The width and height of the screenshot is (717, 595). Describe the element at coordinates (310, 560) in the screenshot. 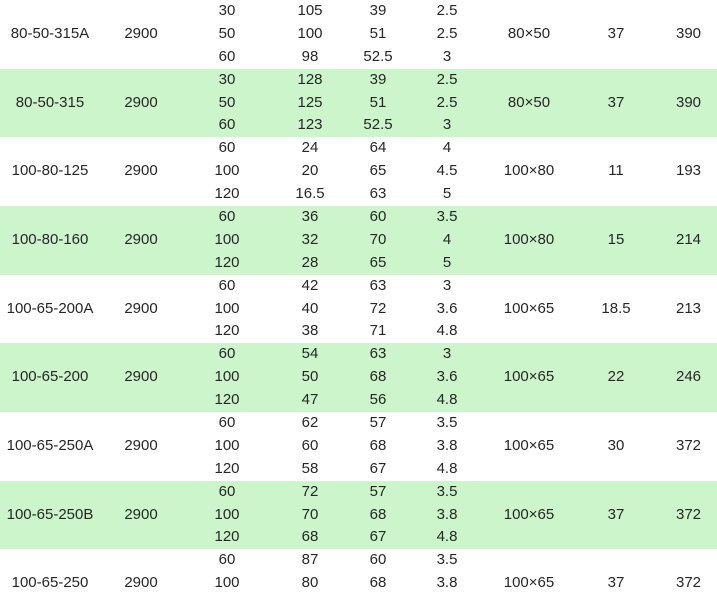

I see `cell-head: 87` at that location.